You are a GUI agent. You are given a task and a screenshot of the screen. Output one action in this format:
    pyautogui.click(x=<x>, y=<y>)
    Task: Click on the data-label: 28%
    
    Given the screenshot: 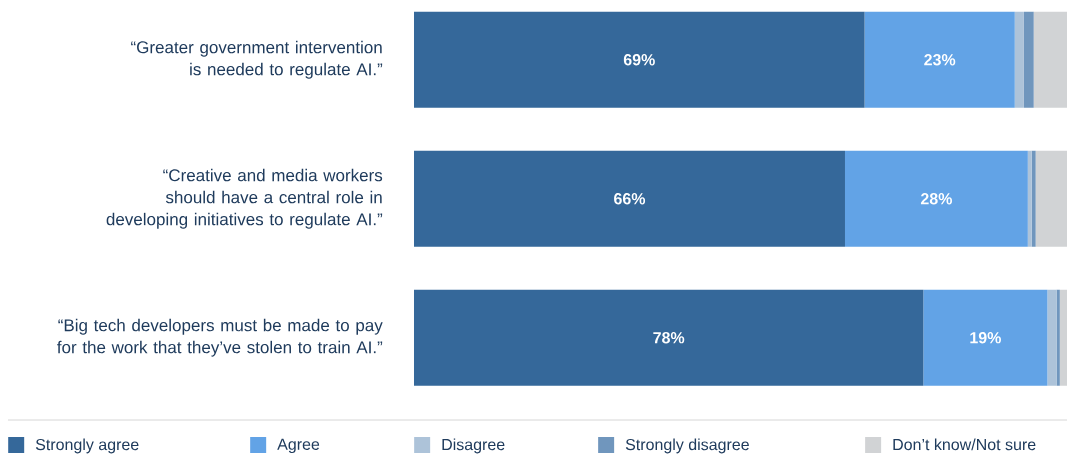 What is the action you would take?
    pyautogui.click(x=936, y=199)
    